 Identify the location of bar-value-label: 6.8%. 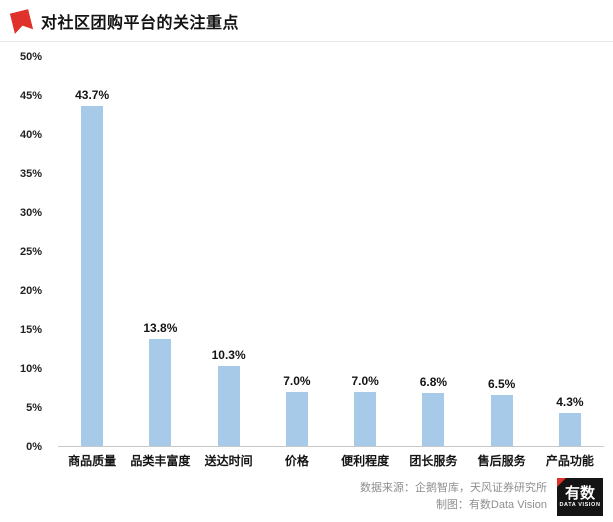
(433, 382).